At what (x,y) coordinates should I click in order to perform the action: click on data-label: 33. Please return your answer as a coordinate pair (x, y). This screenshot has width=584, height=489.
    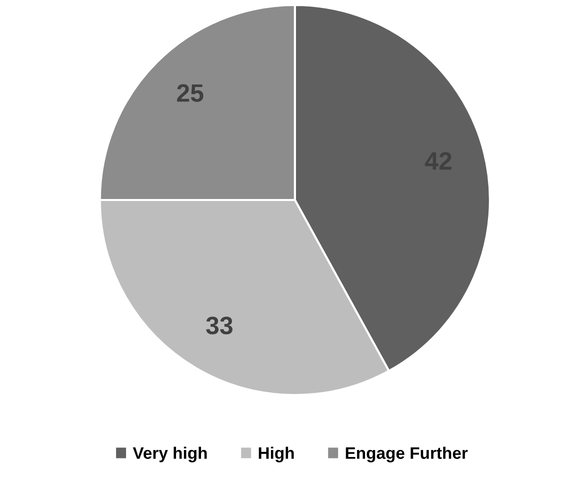
    Looking at the image, I should click on (219, 325).